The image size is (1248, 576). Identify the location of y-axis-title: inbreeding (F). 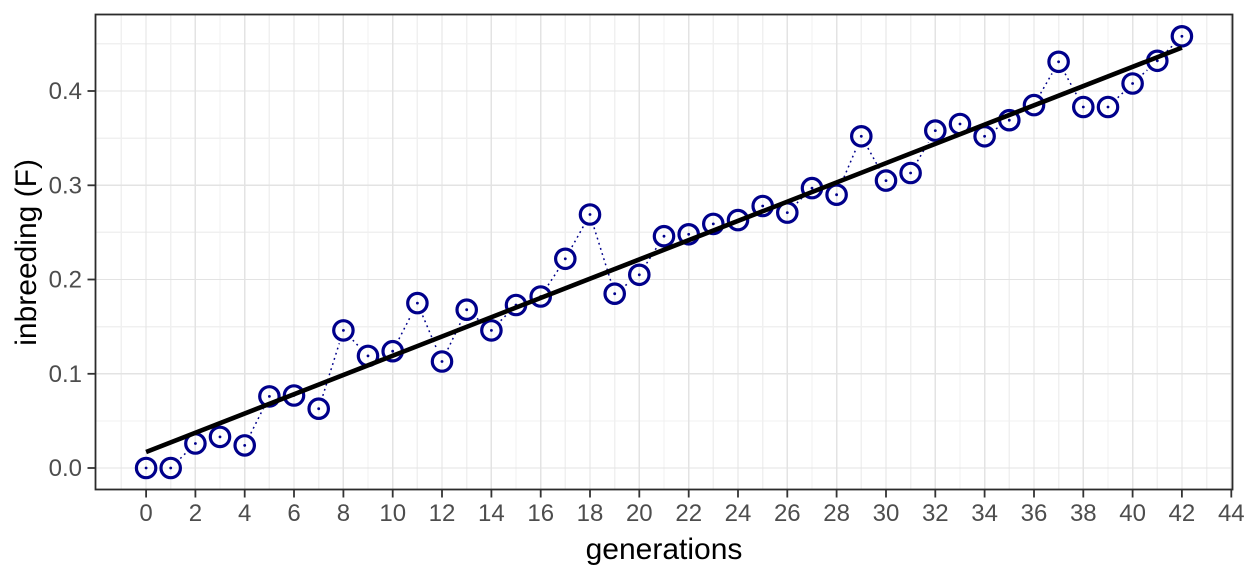
(27, 252).